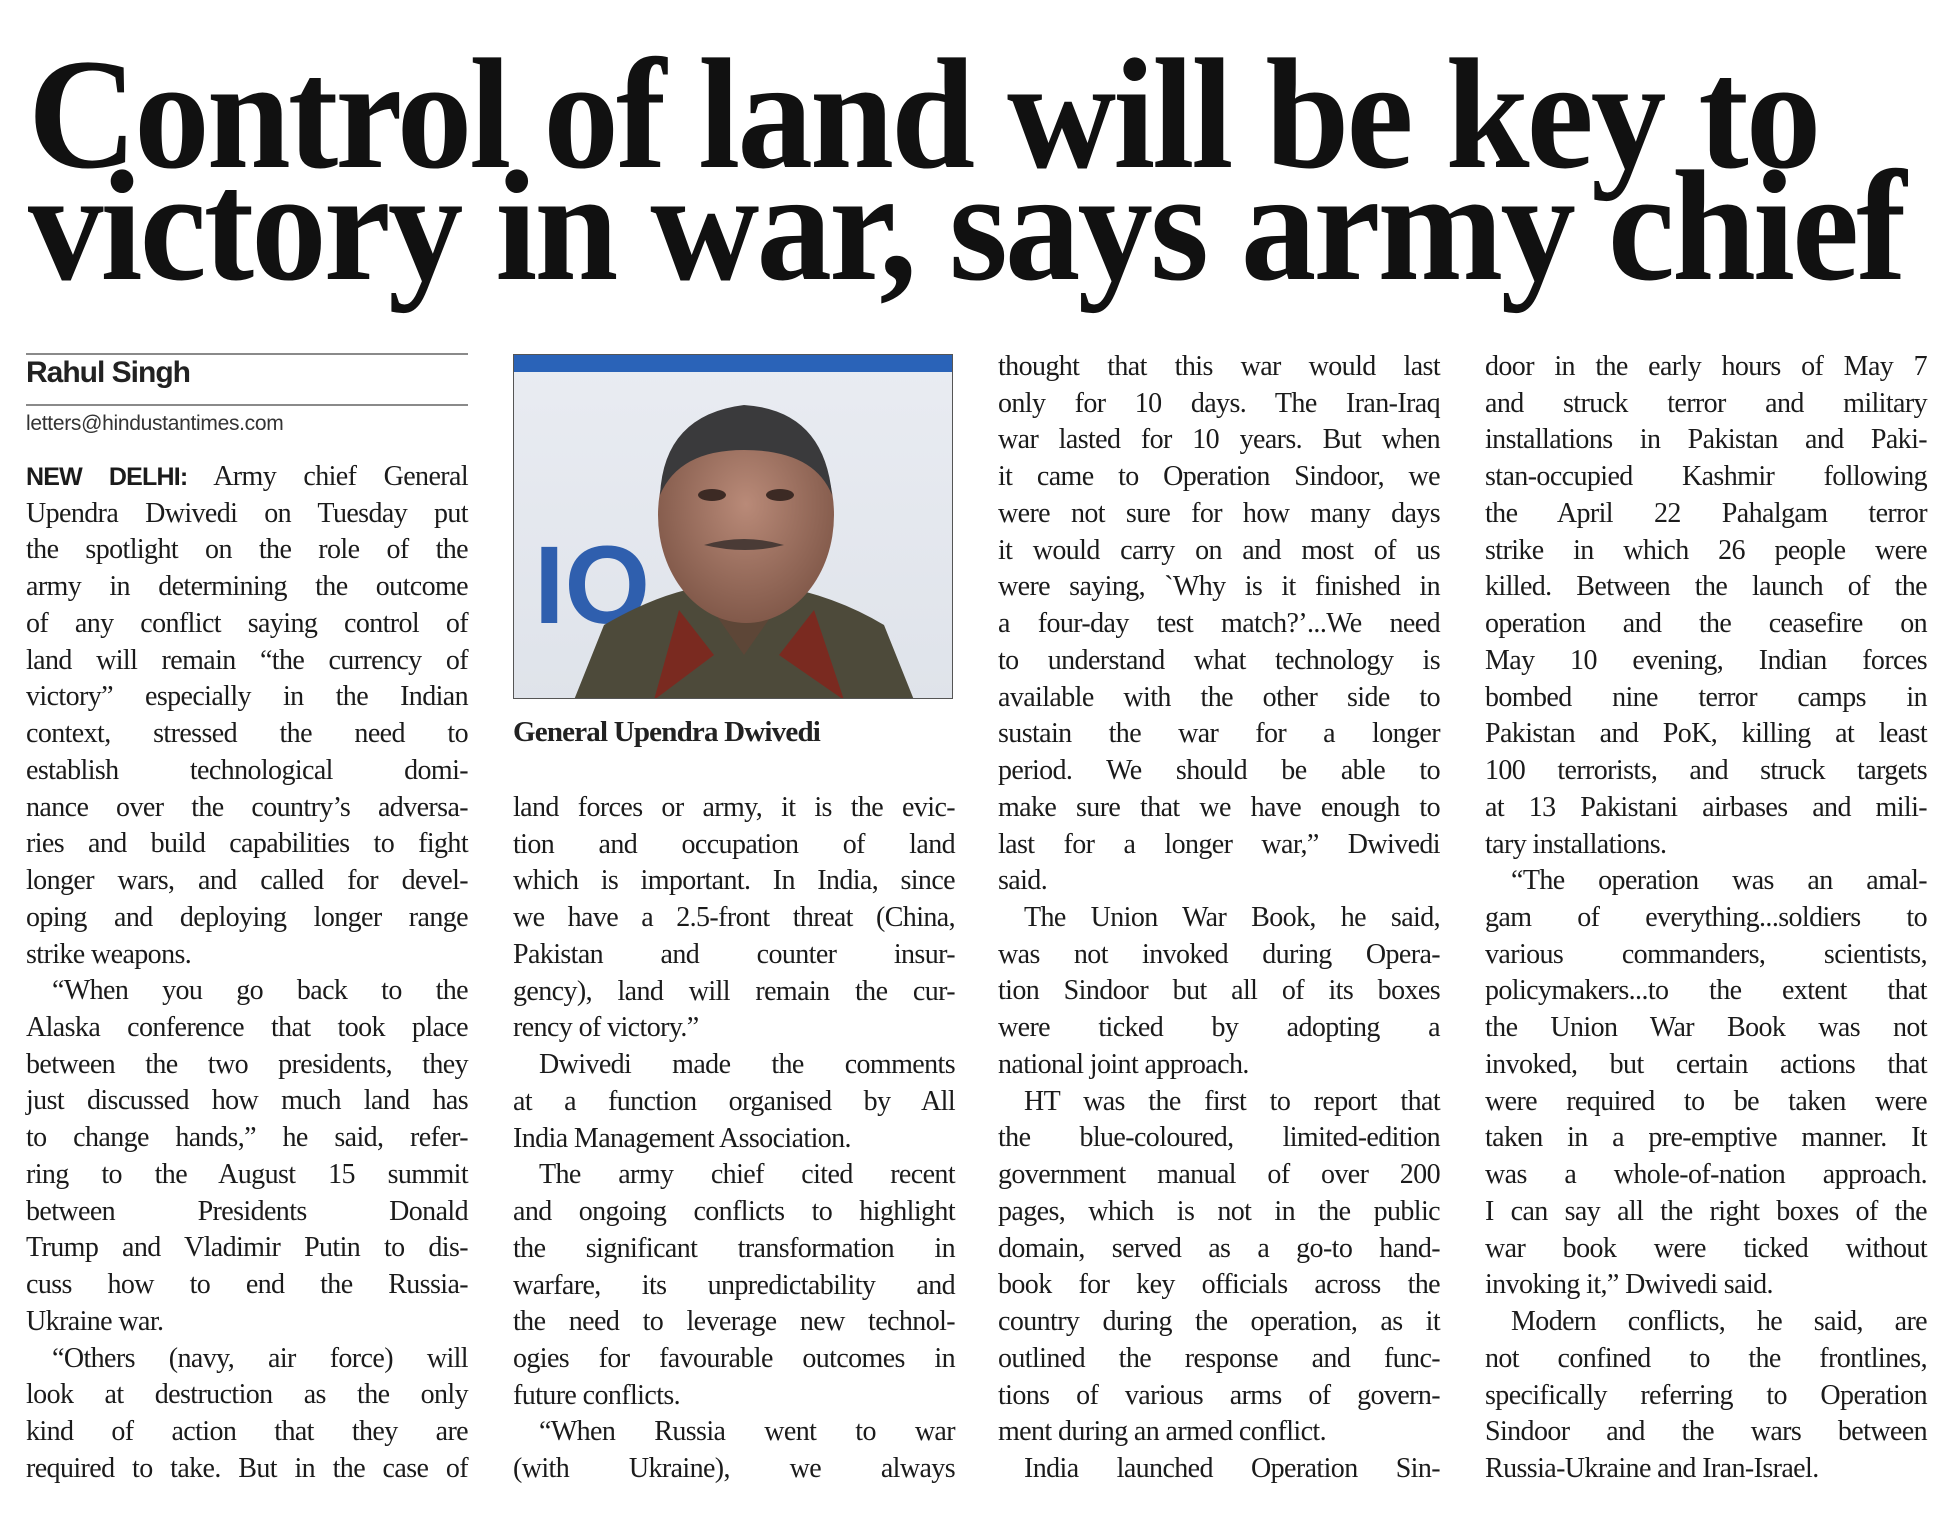  What do you see at coordinates (247, 807) in the screenshot?
I see `text-line-content: nance over the country’s adversa-` at bounding box center [247, 807].